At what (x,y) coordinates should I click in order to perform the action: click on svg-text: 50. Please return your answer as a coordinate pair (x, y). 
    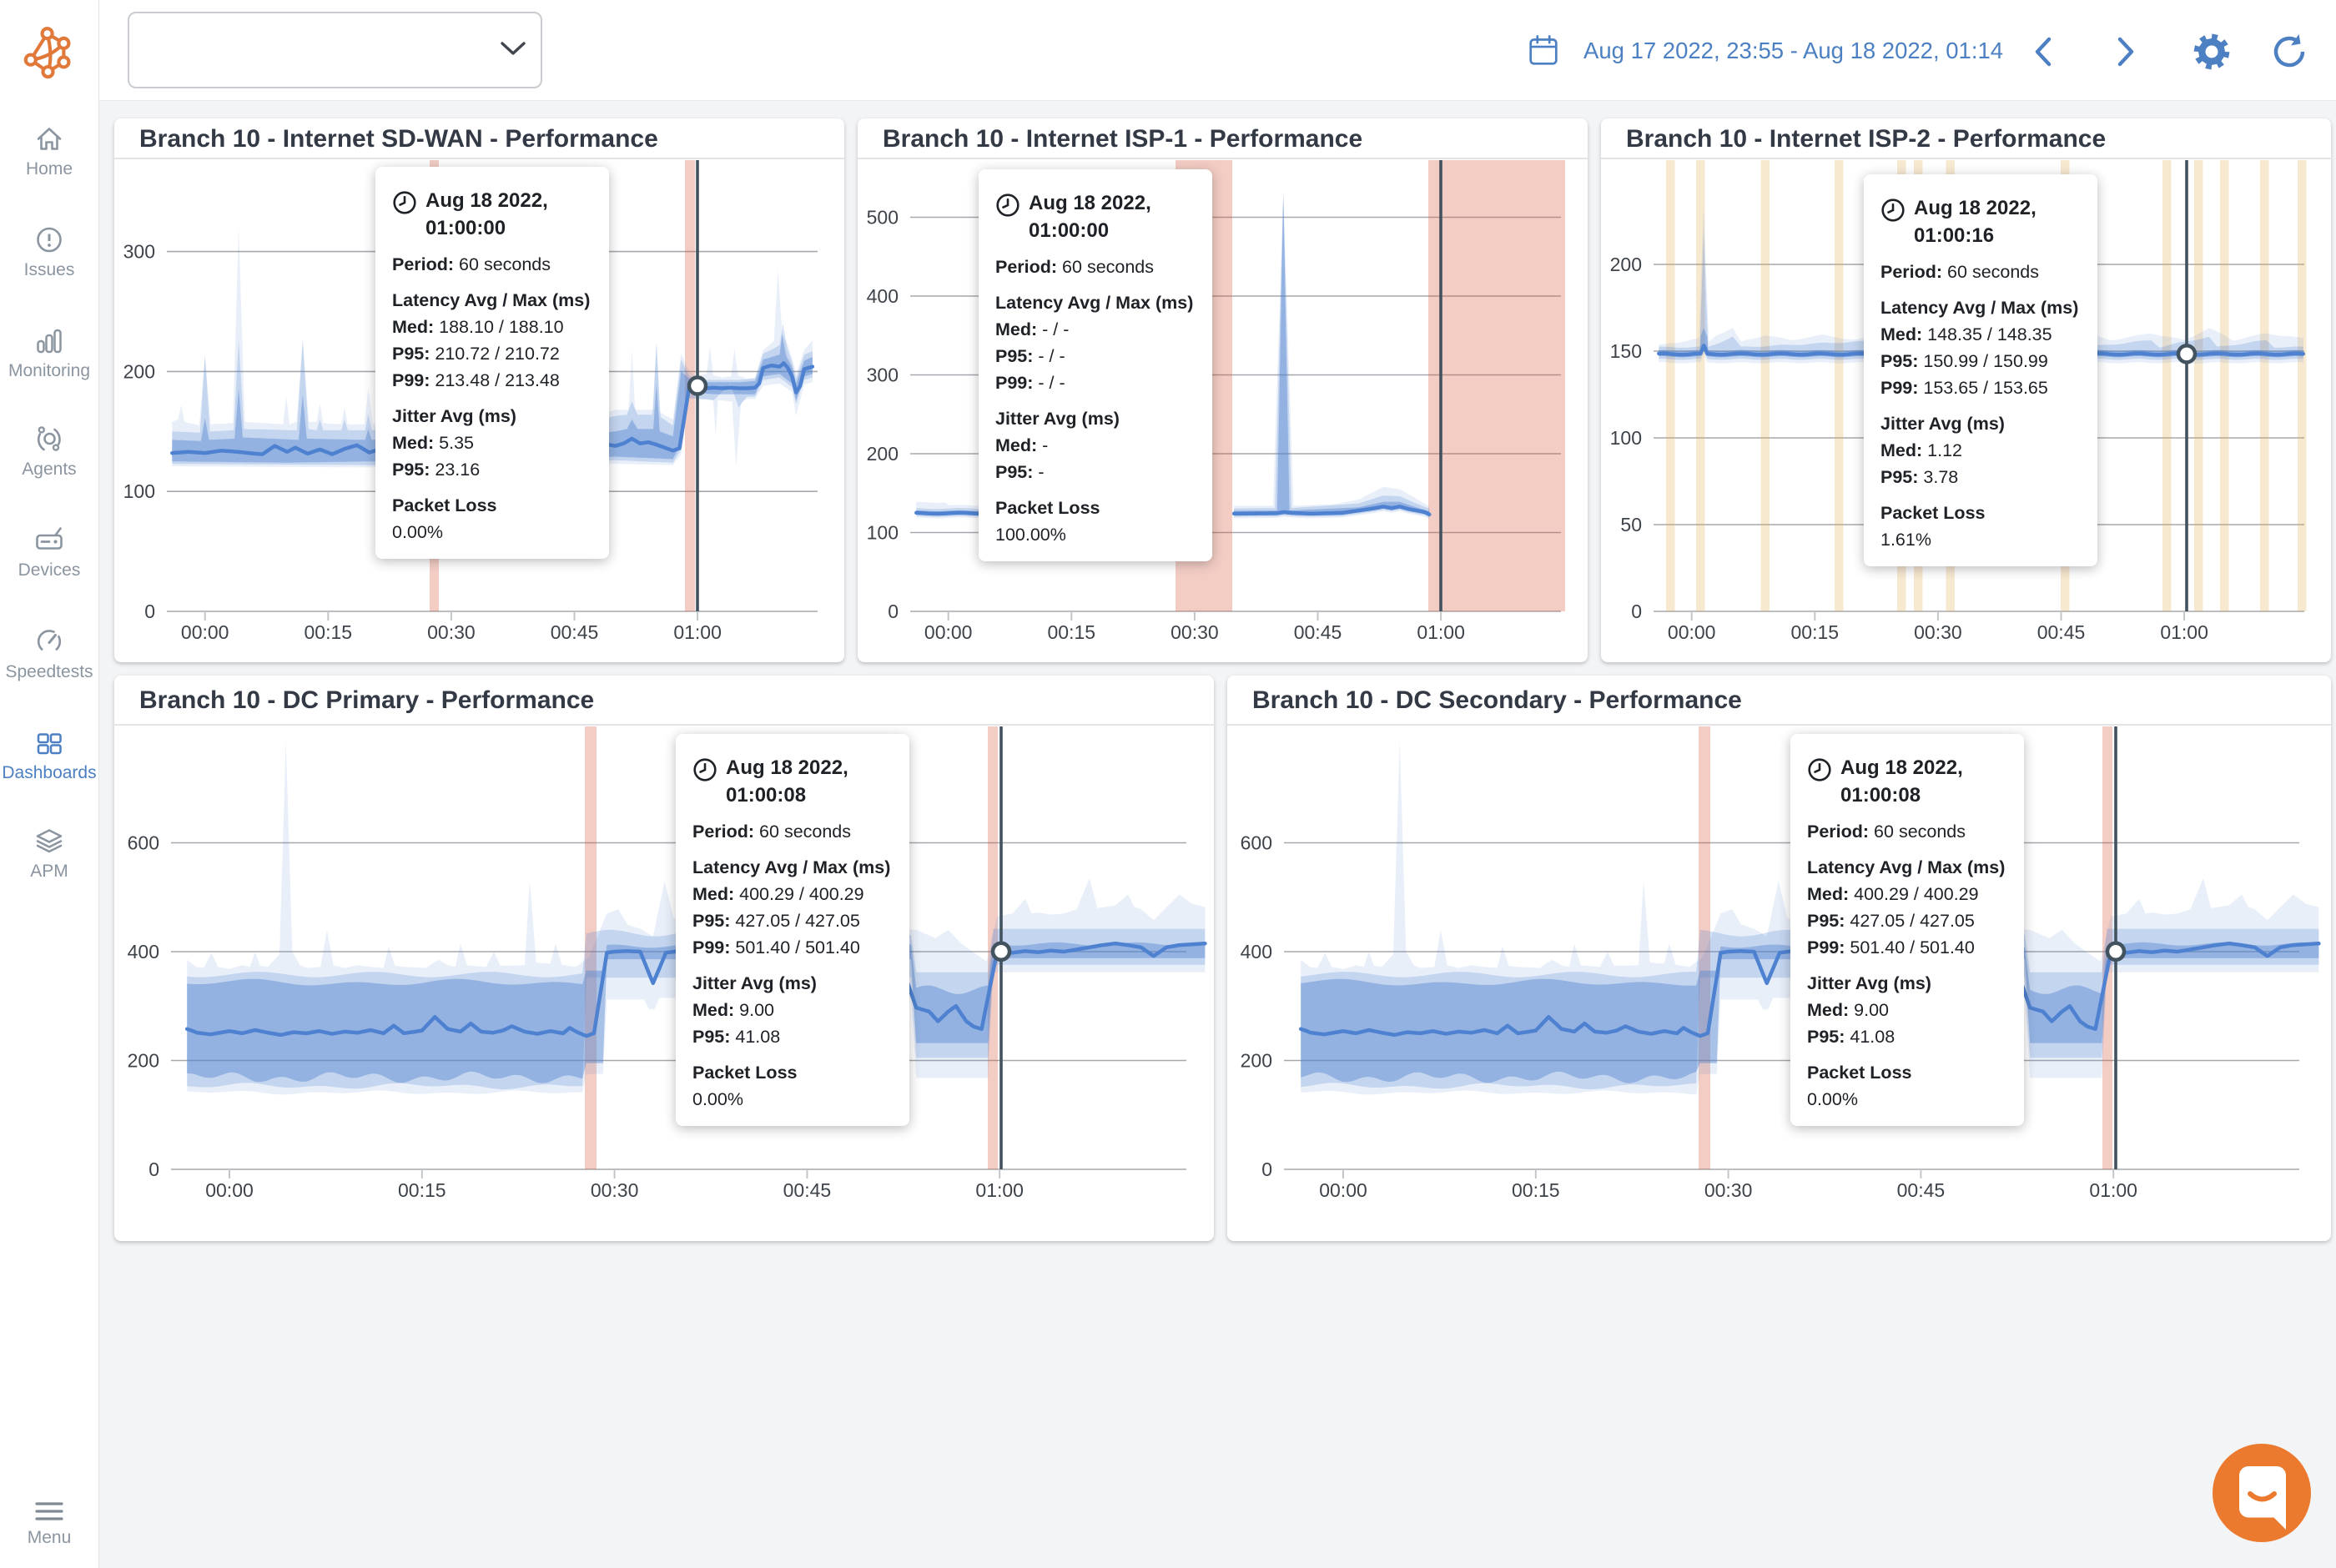
    Looking at the image, I should click on (1631, 524).